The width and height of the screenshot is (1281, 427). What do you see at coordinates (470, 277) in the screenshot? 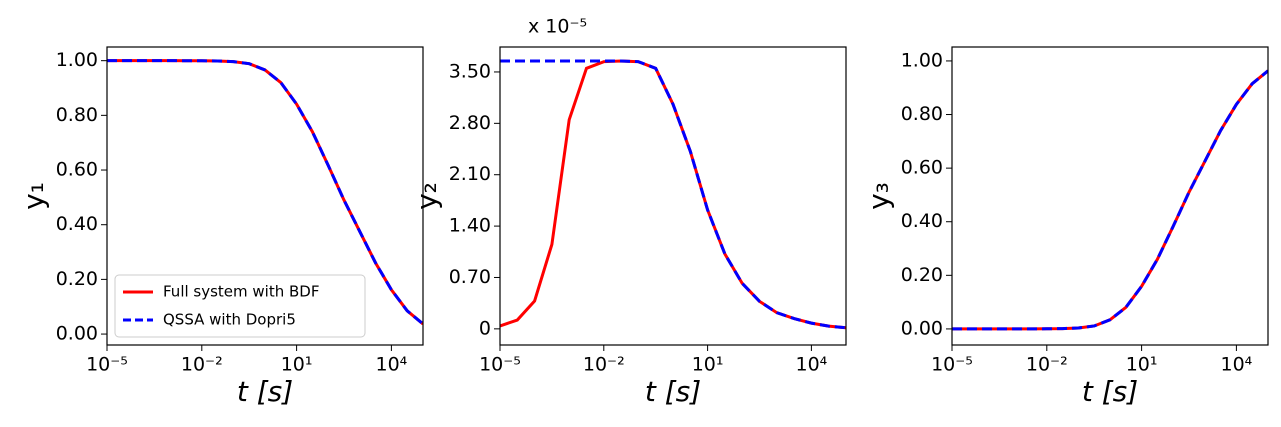
I see `y-tick-label: 0.70` at bounding box center [470, 277].